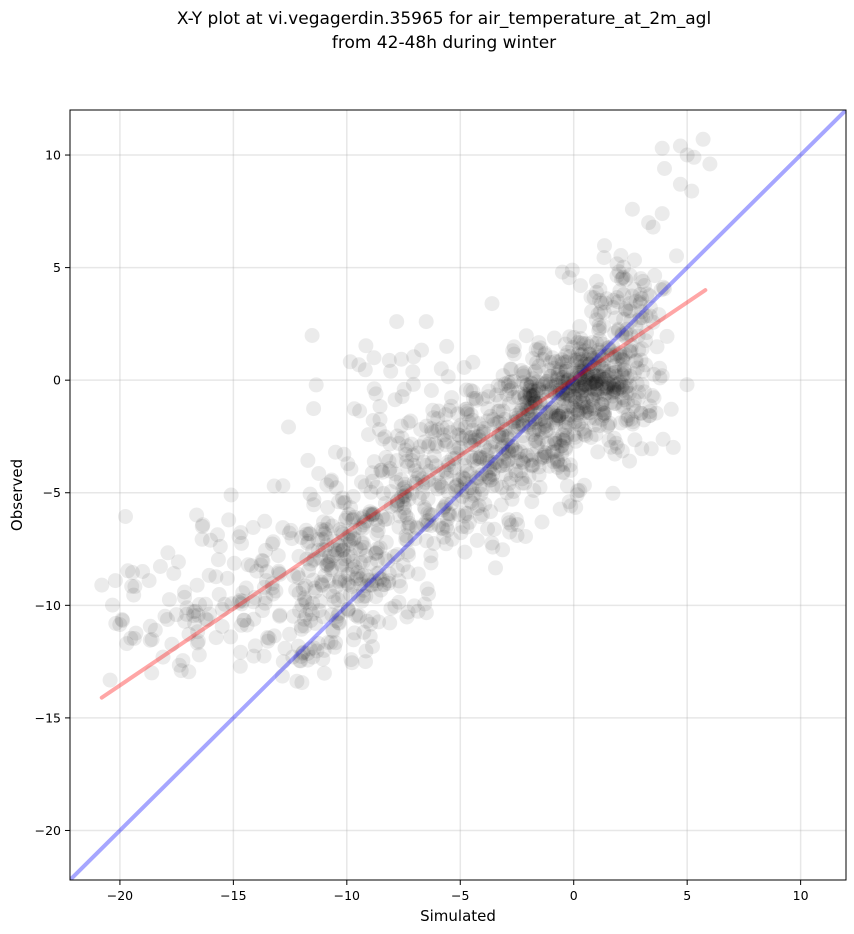 This screenshot has width=854, height=934. Describe the element at coordinates (458, 891) in the screenshot. I see `x-axis-ticks: −20 −15 −10 −5 0 5 10` at that location.